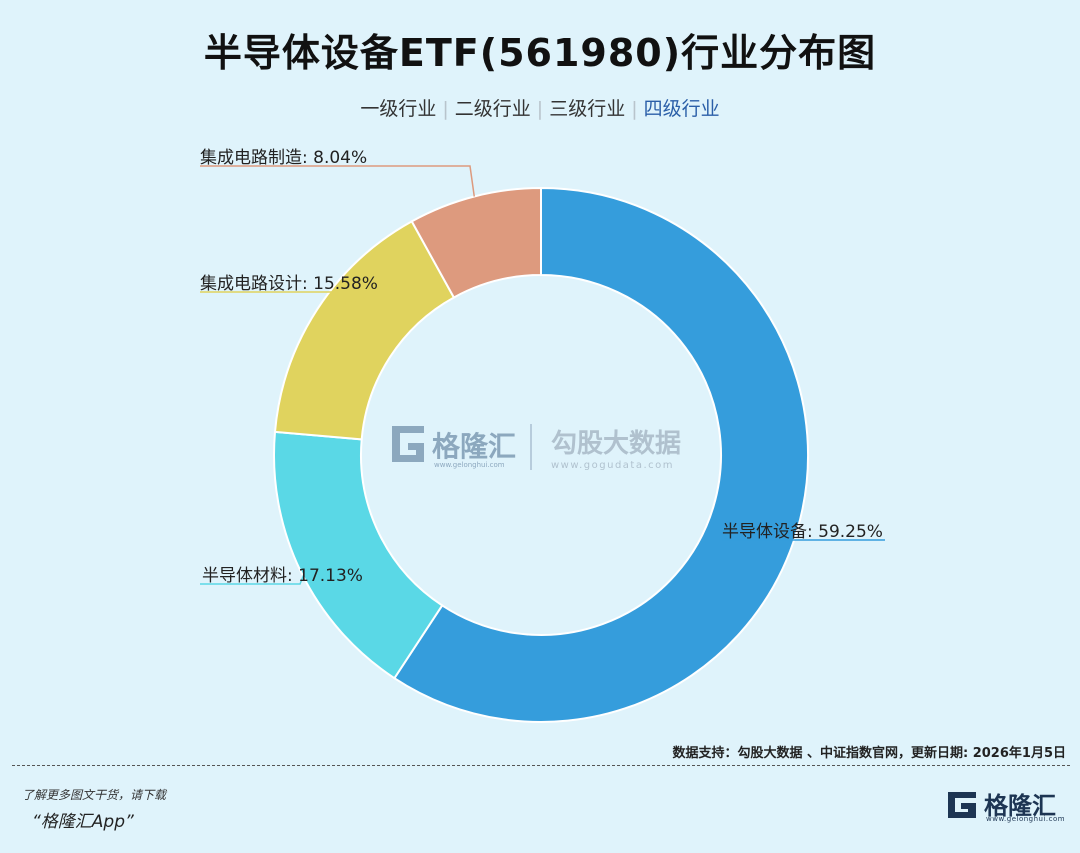  Describe the element at coordinates (681, 109) in the screenshot. I see `tab-level-4: 四级行业` at that location.